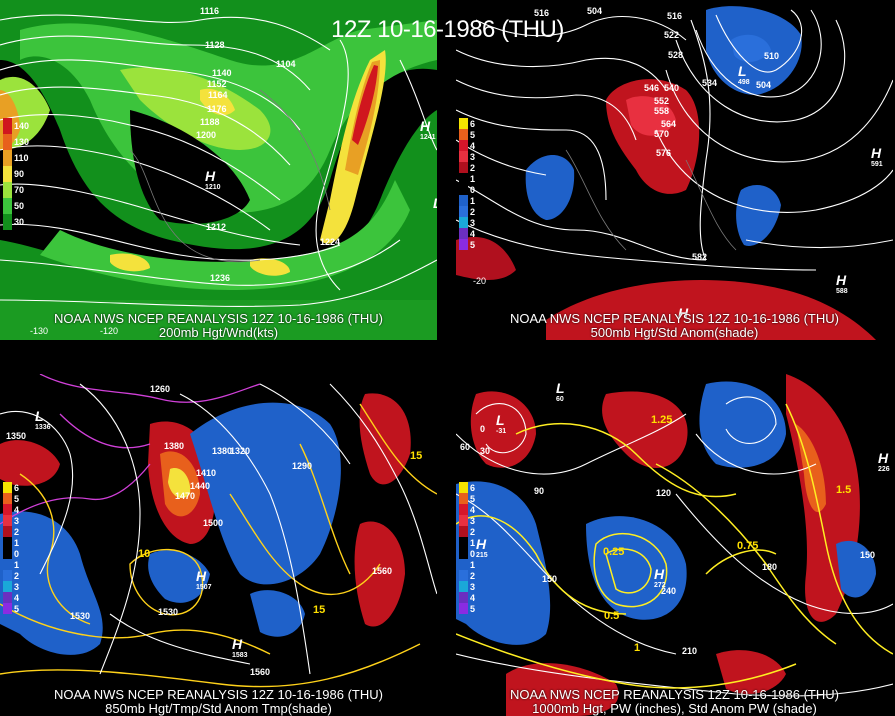 The height and width of the screenshot is (716, 895). I want to click on high-pressure-marker: H 1210, so click(213, 179).